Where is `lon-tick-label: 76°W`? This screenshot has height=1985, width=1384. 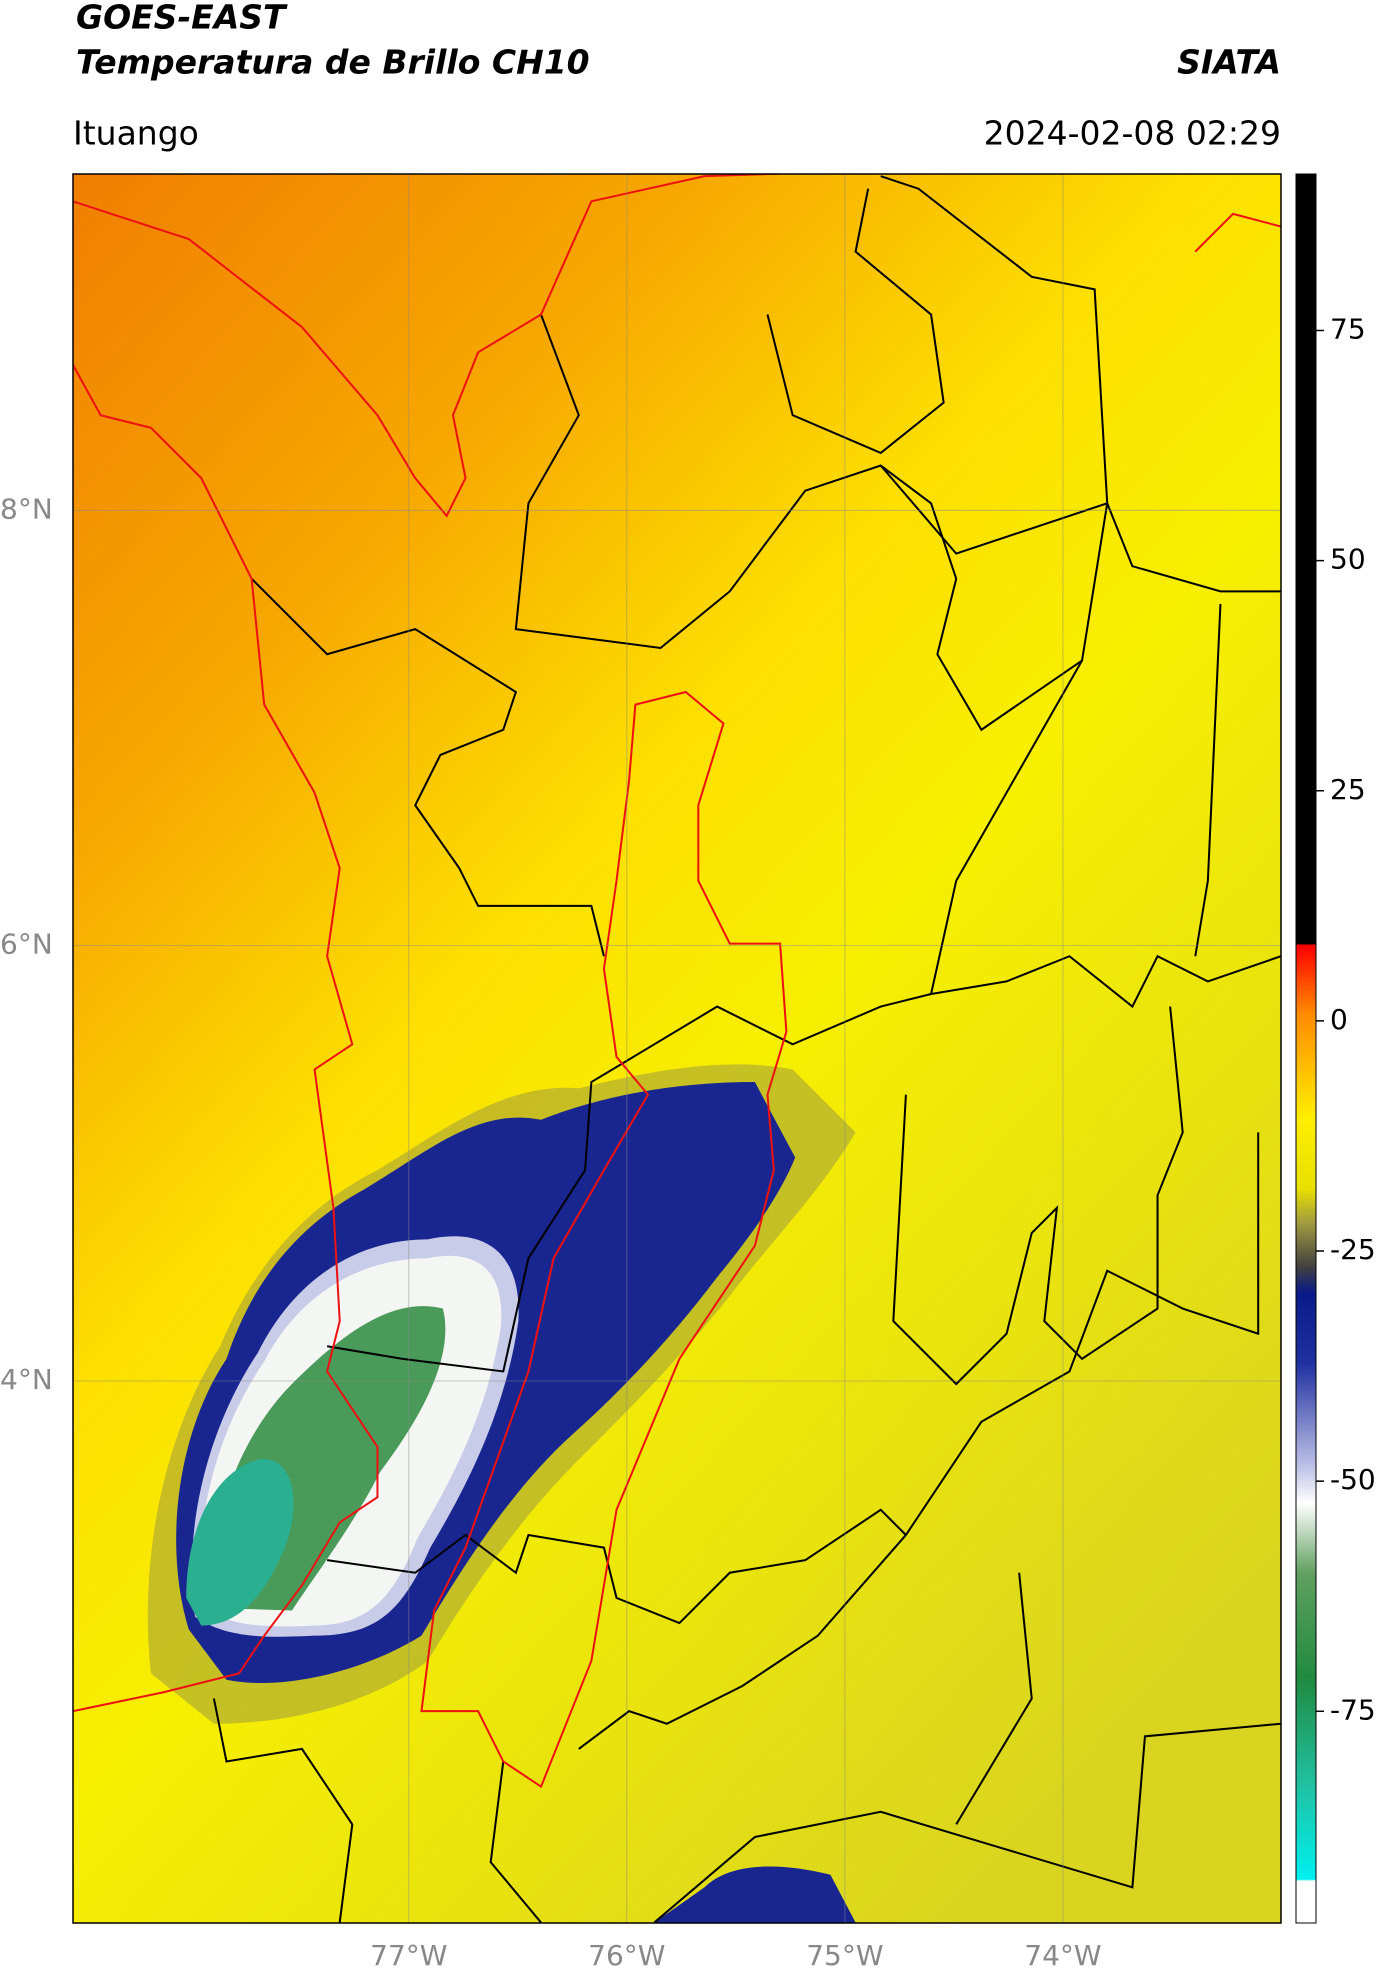 lon-tick-label: 76°W is located at coordinates (626, 1955).